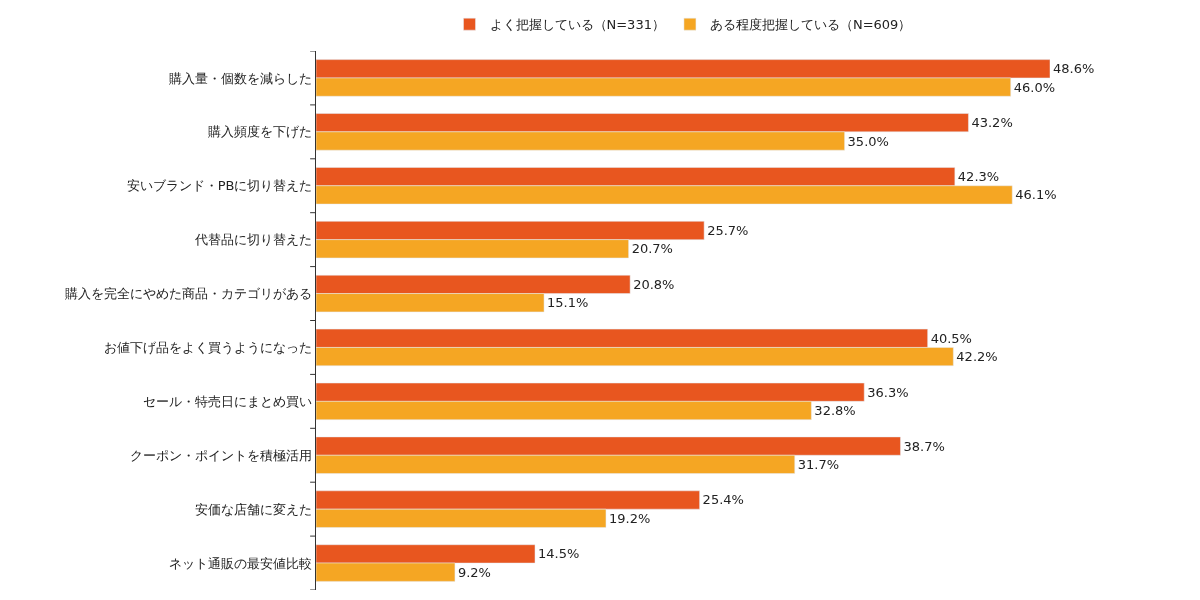  What do you see at coordinates (1034, 87) in the screenshot?
I see `data-label: 46.0%` at bounding box center [1034, 87].